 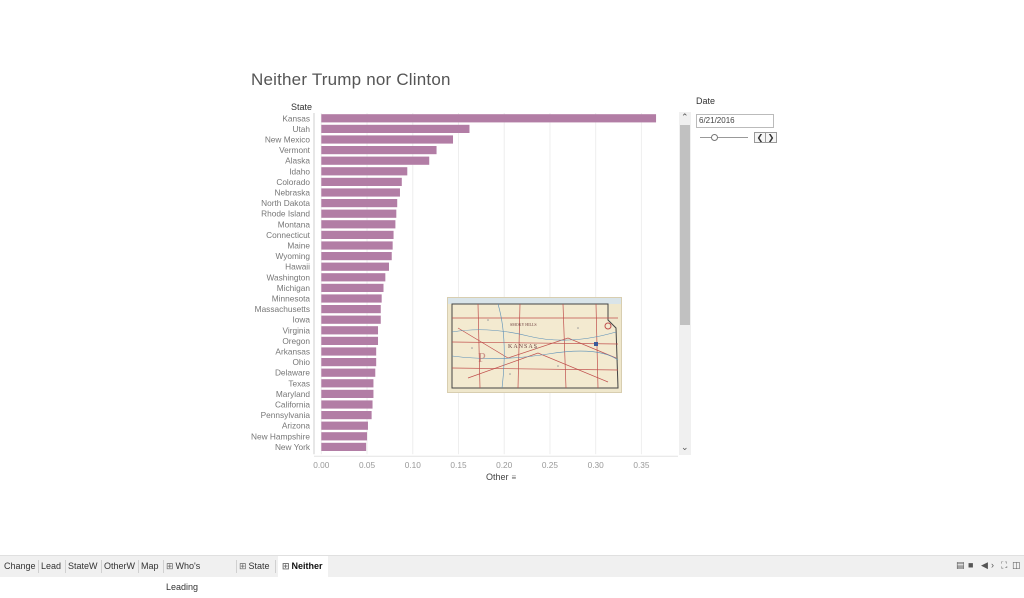 I want to click on category-label: Hawaii, so click(x=297, y=267).